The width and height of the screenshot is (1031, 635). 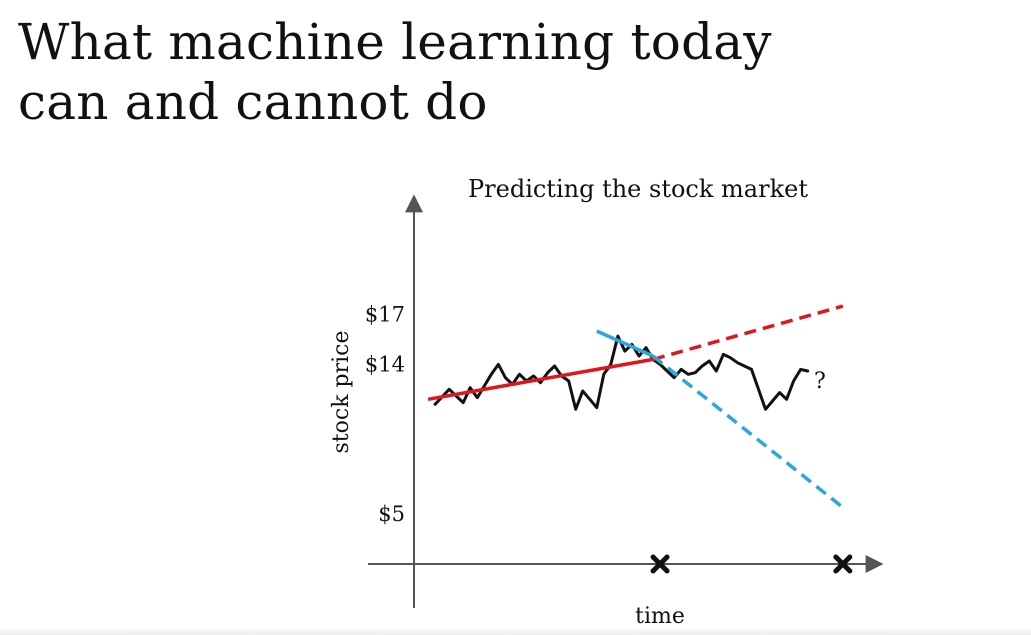 I want to click on x-axis-label: time, so click(x=660, y=616).